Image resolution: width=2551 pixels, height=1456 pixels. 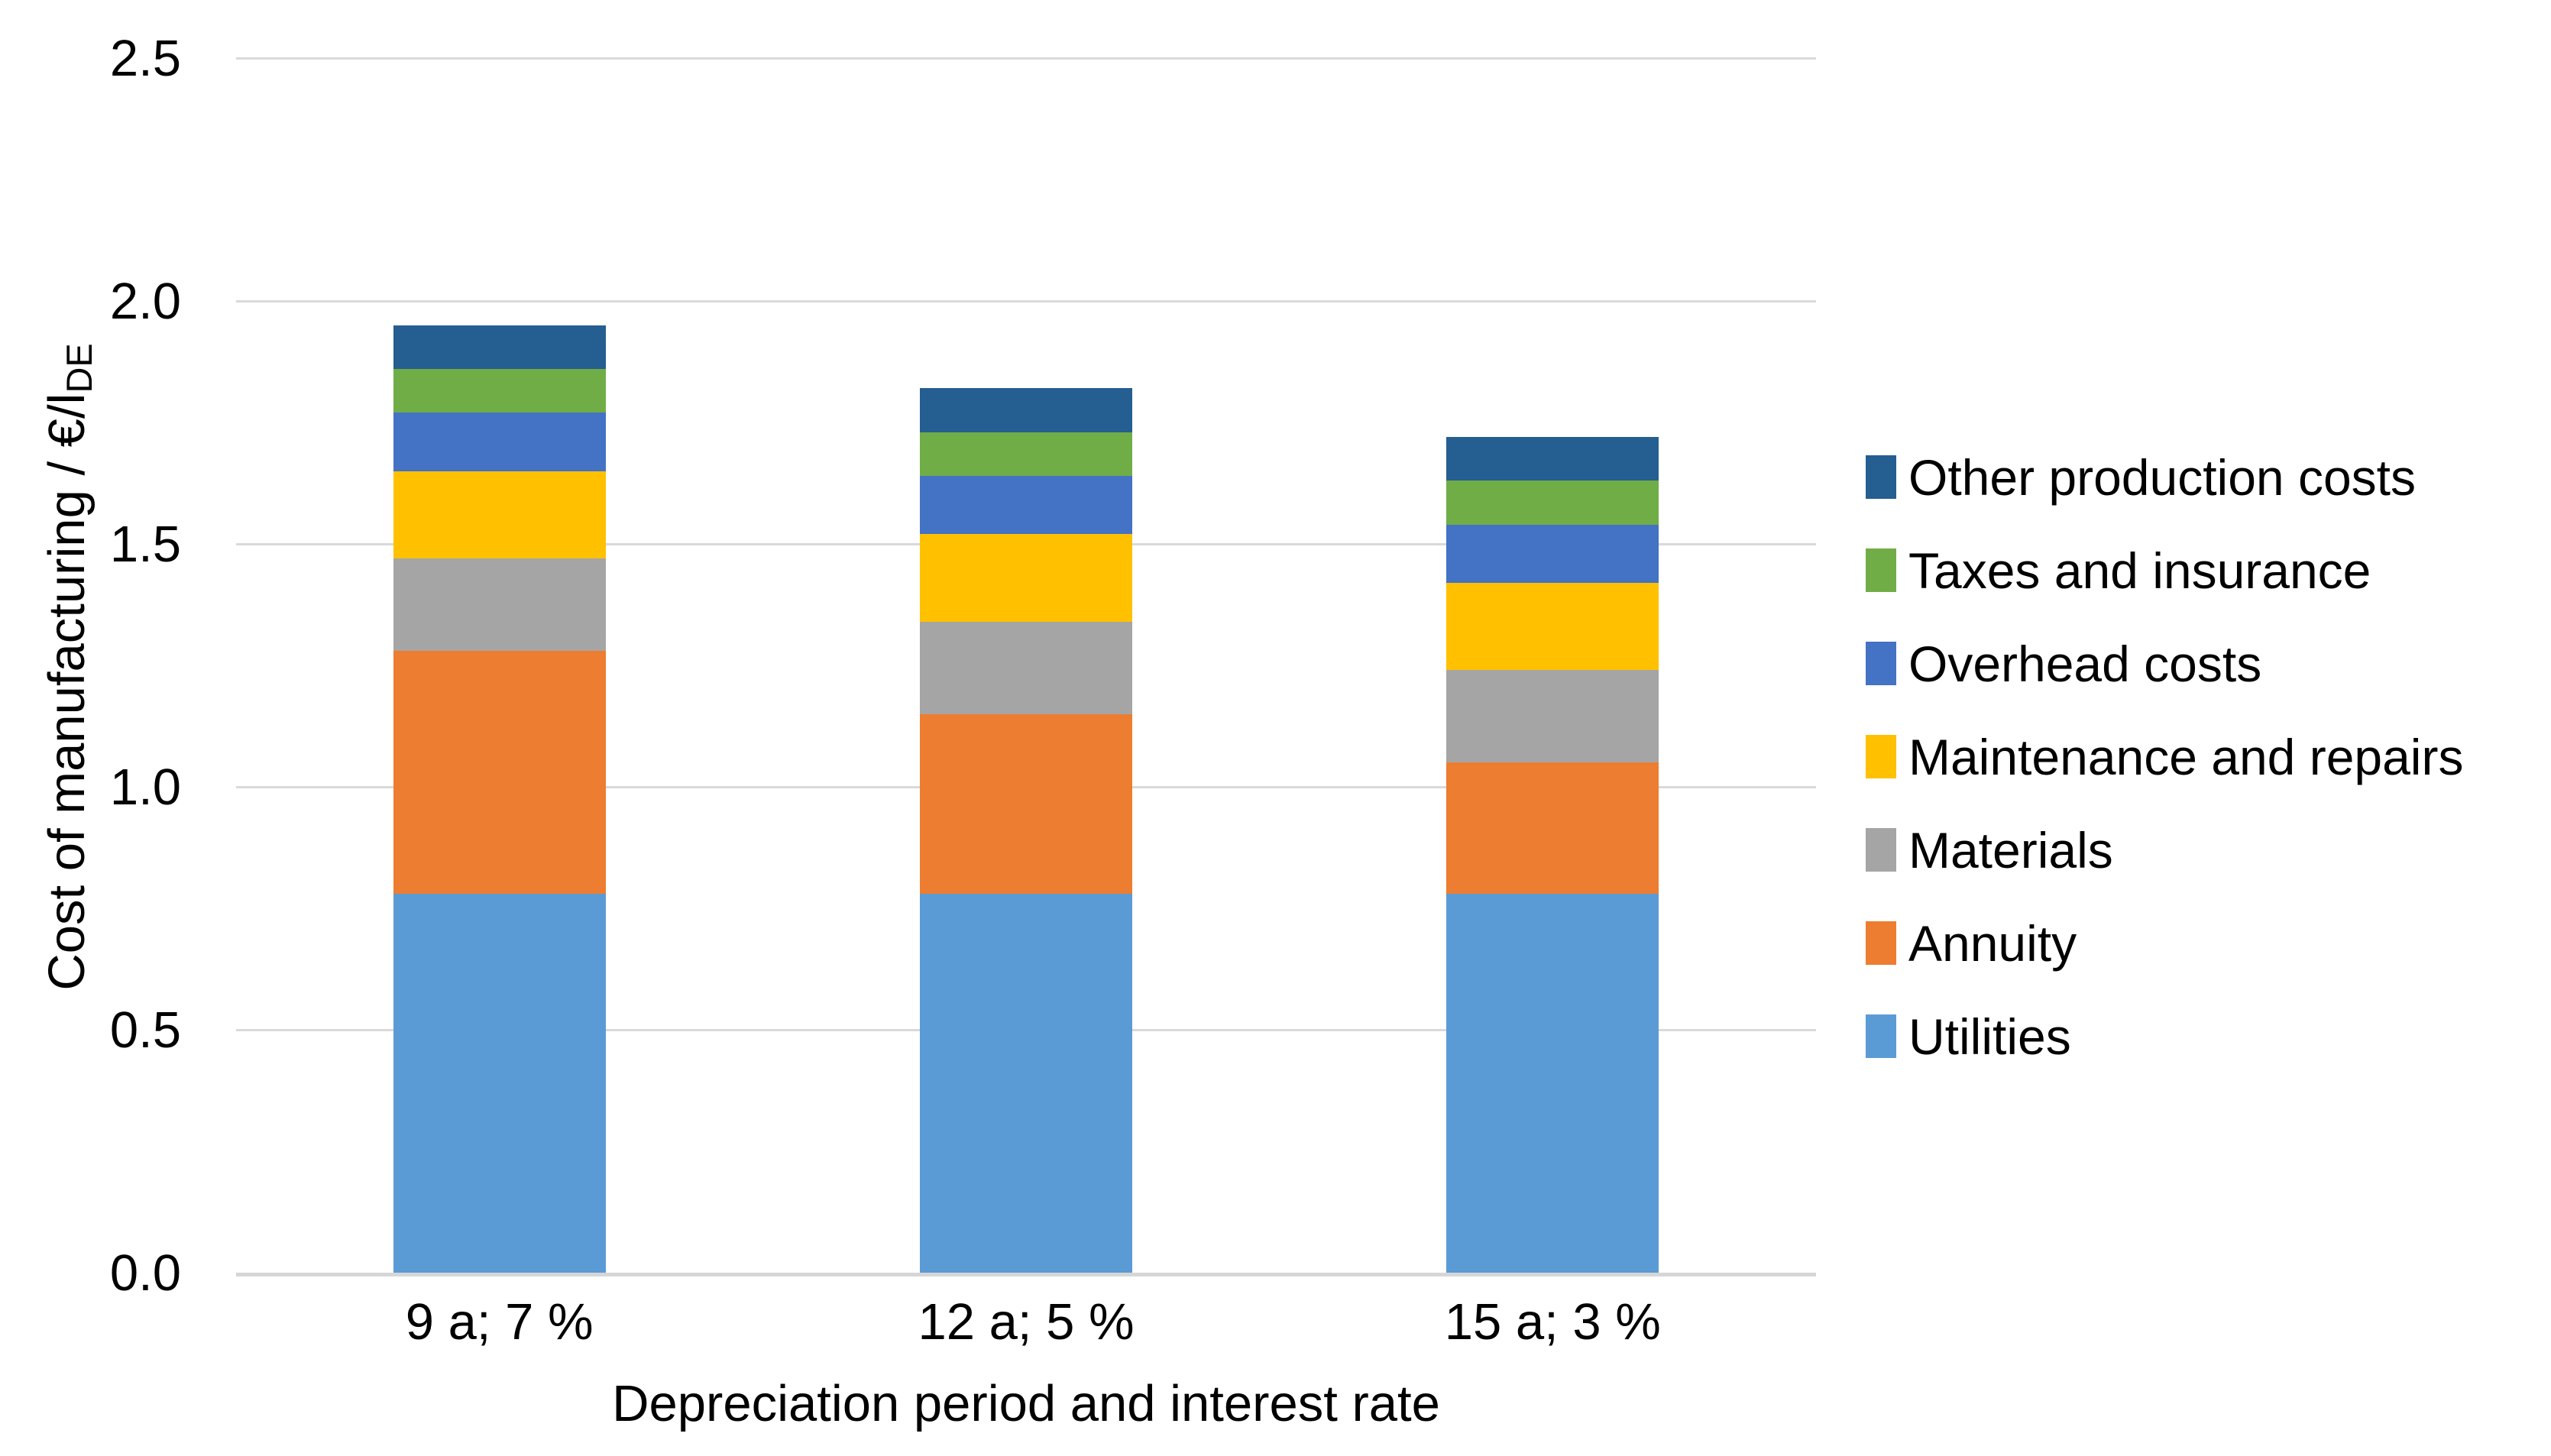 I want to click on legend-label-other-production-costs: Other production costs, so click(x=2162, y=477).